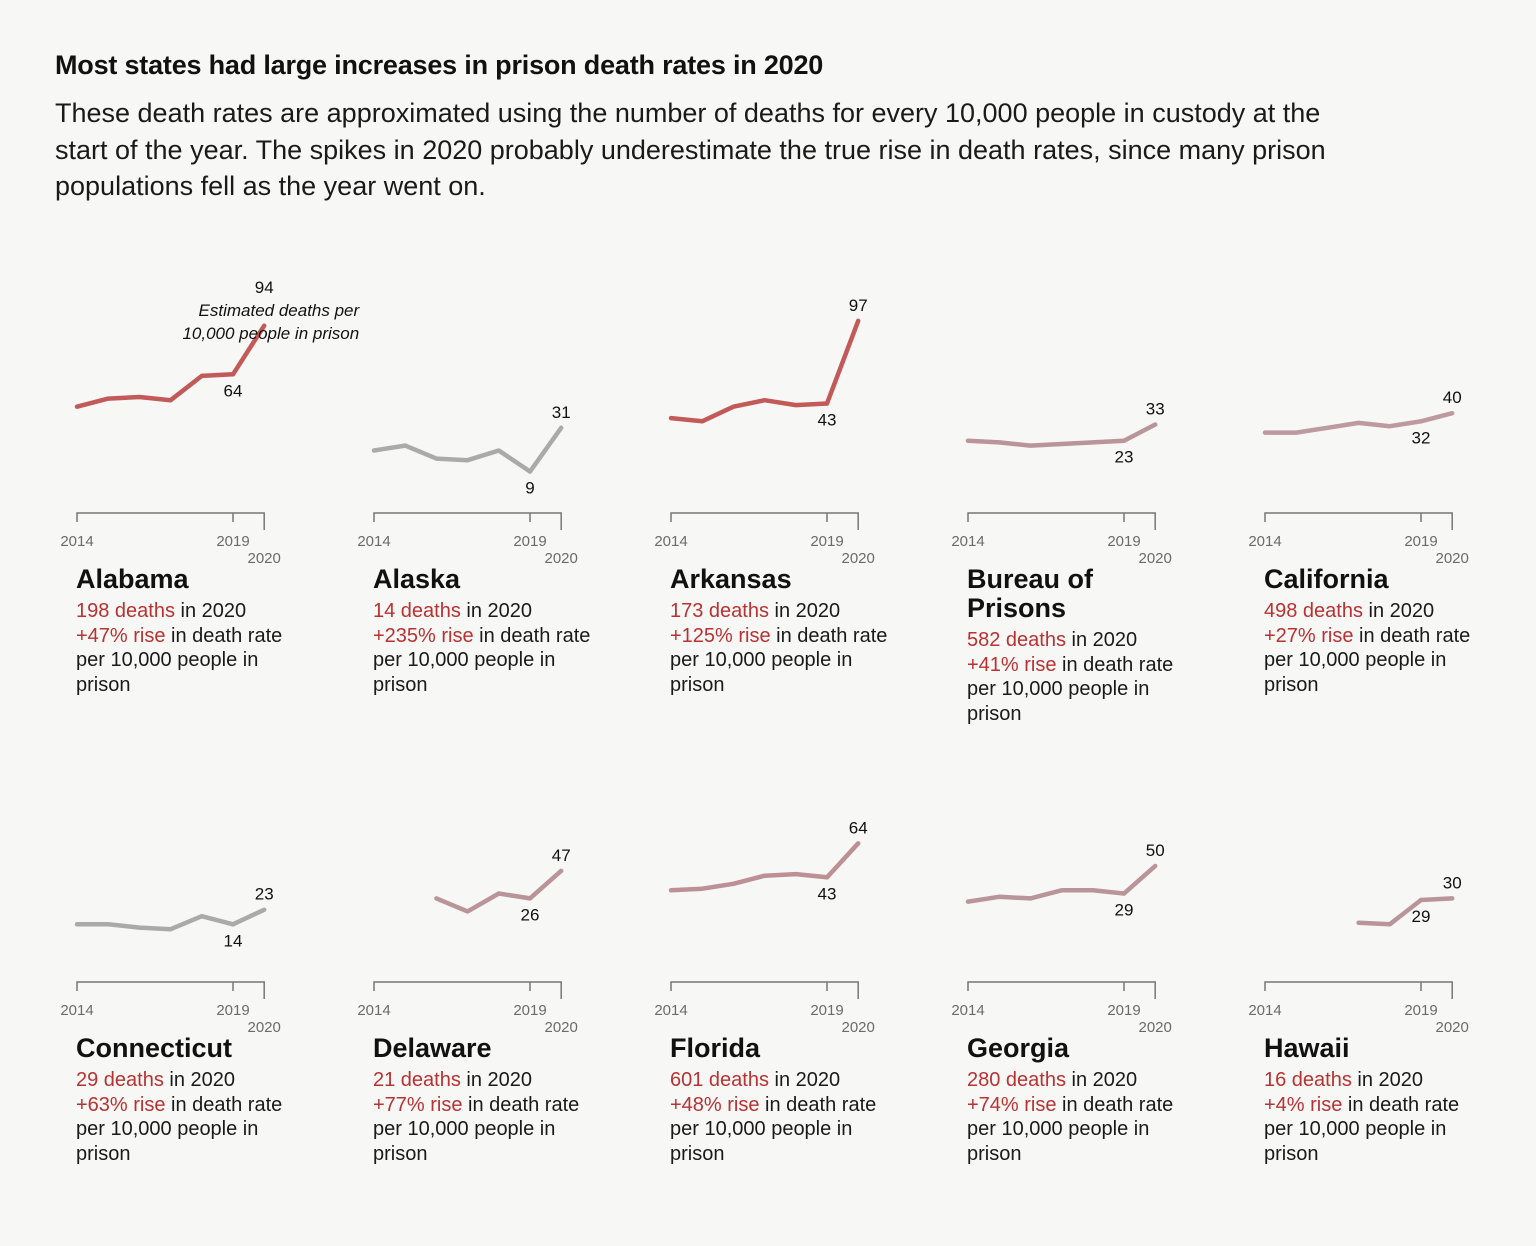 This screenshot has width=1536, height=1246. What do you see at coordinates (1308, 1080) in the screenshot?
I see `deaths-count: 16 deaths` at bounding box center [1308, 1080].